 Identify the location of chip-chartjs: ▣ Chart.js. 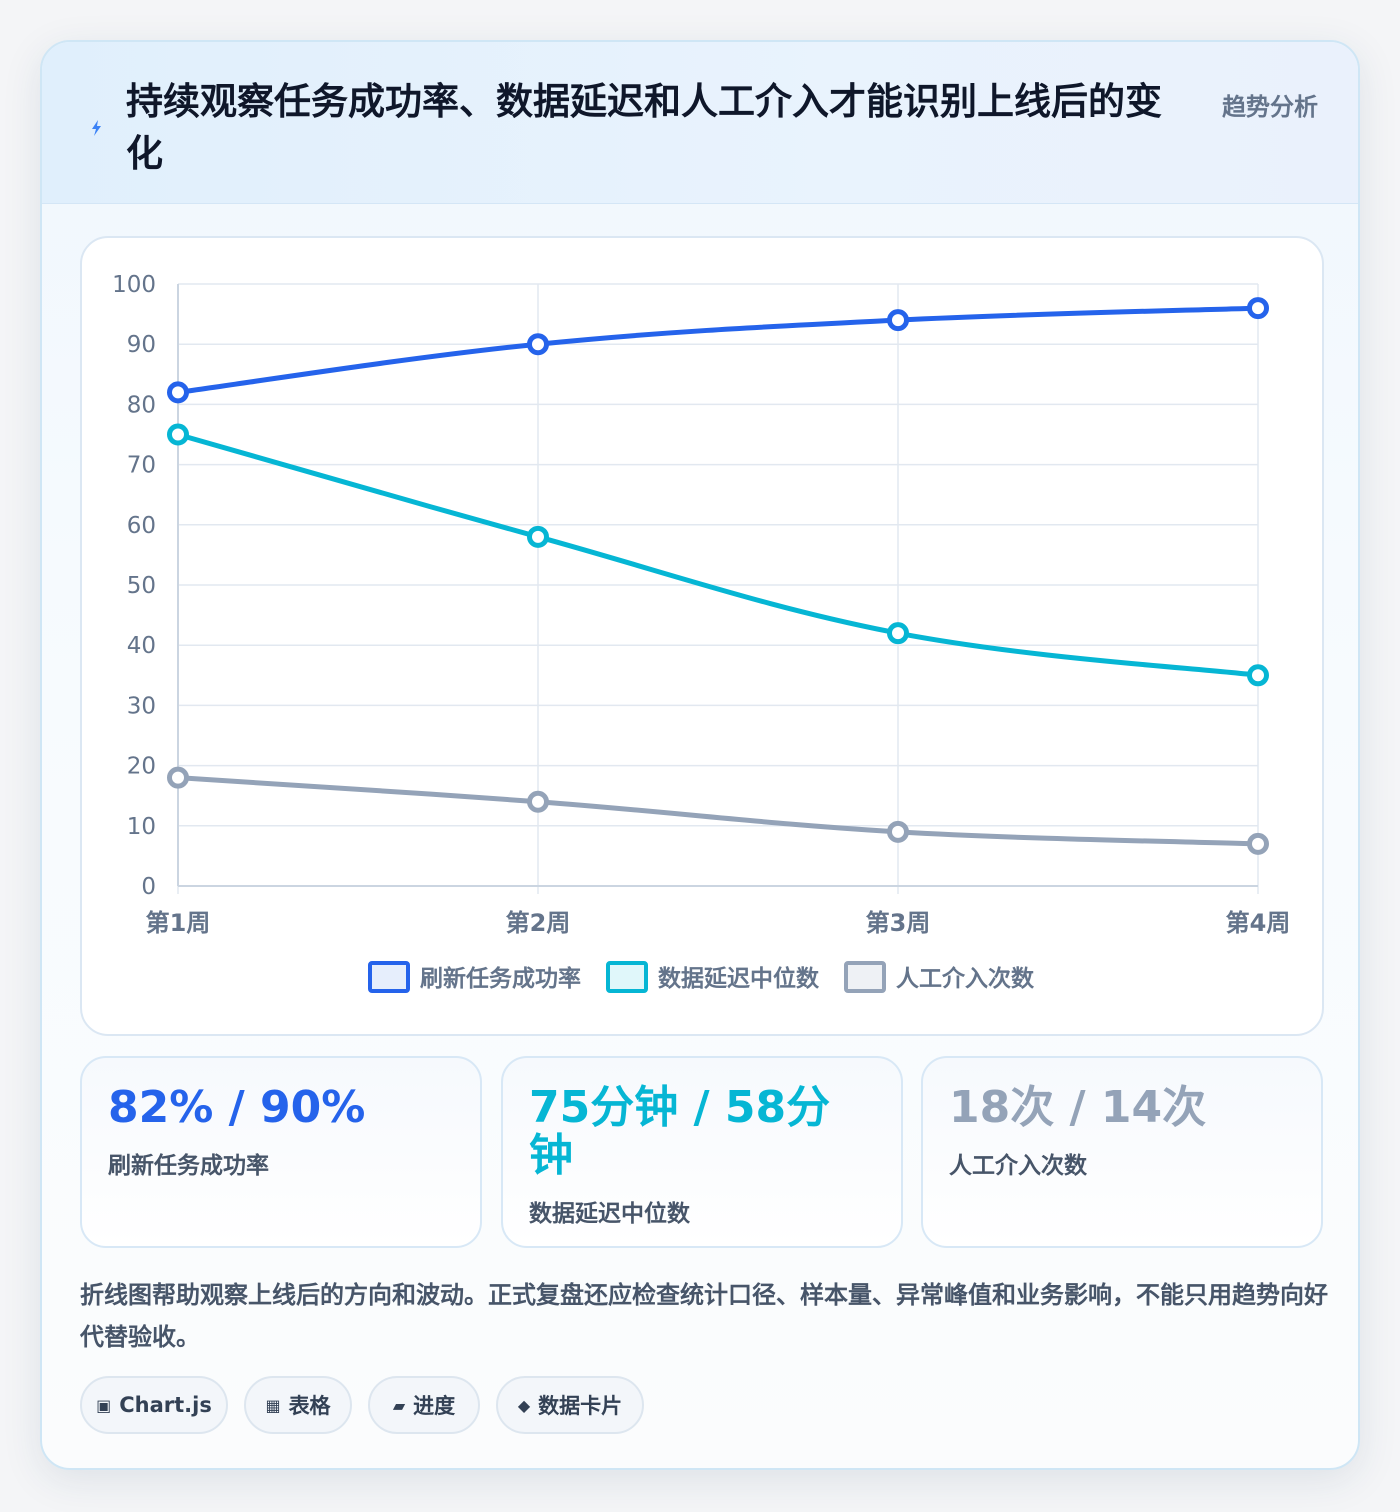
(154, 1405).